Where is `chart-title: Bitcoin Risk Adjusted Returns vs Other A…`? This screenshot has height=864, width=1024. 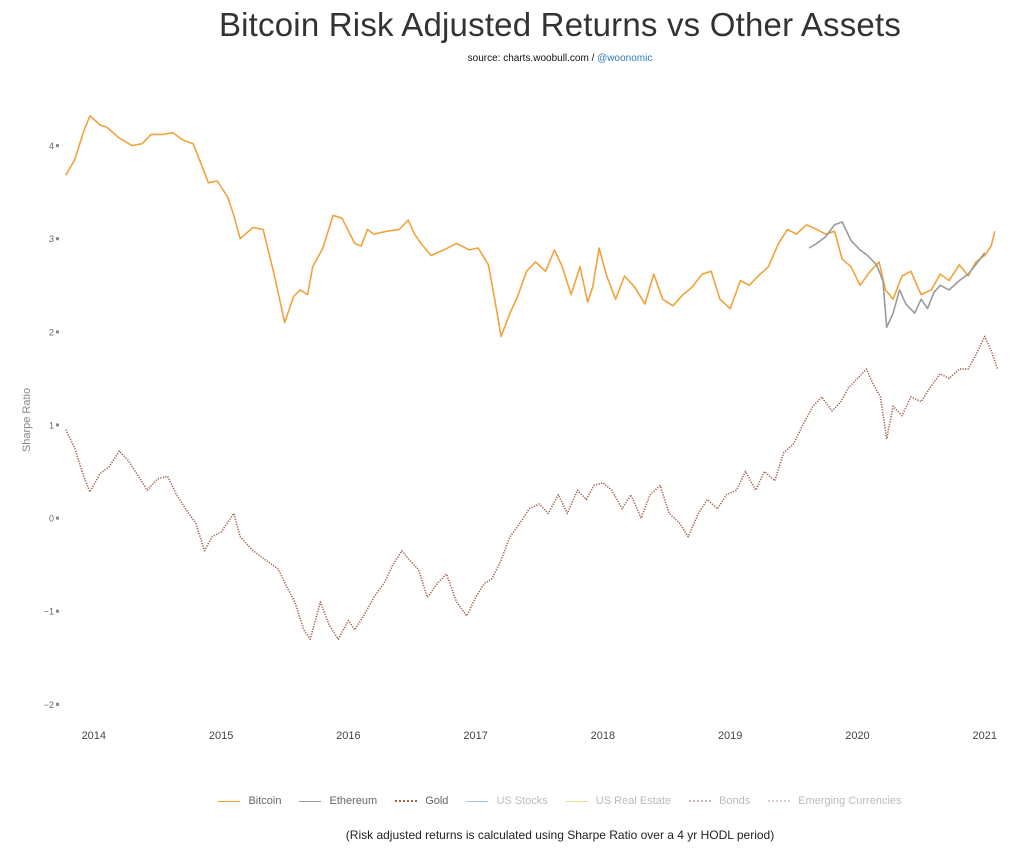 chart-title: Bitcoin Risk Adjusted Returns vs Other A… is located at coordinates (560, 24).